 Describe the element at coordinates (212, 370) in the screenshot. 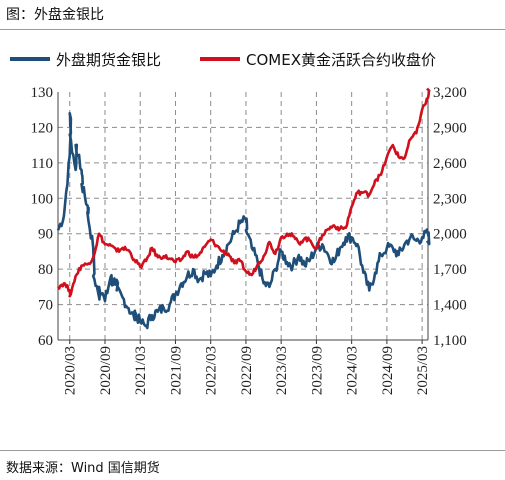

I see `x-tick-label: 2022/03` at that location.